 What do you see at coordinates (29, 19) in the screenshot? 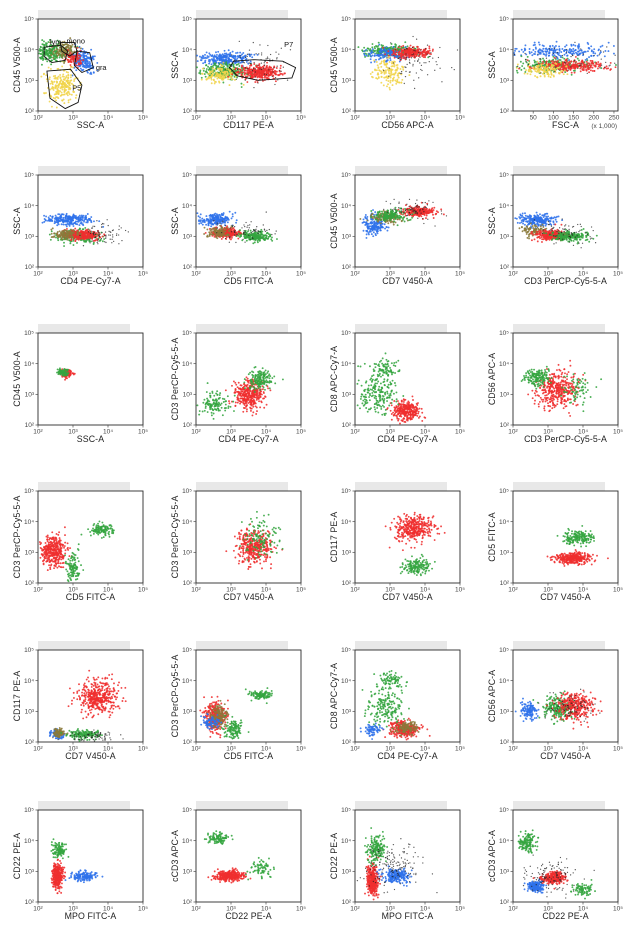
I see `y-tick-label: 10⁵` at bounding box center [29, 19].